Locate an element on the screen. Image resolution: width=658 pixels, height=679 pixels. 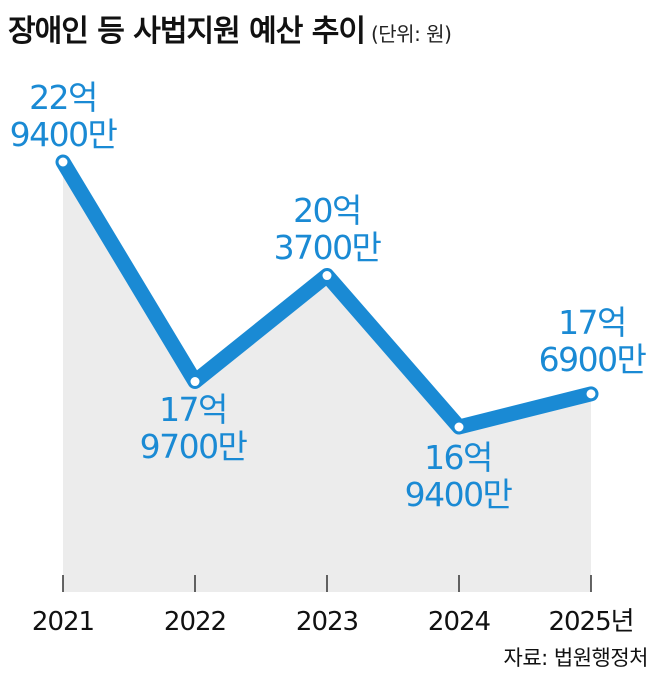
chart-header: 장애인 등 사법지원 예산 추이 (단위: 원) is located at coordinates (230, 28).